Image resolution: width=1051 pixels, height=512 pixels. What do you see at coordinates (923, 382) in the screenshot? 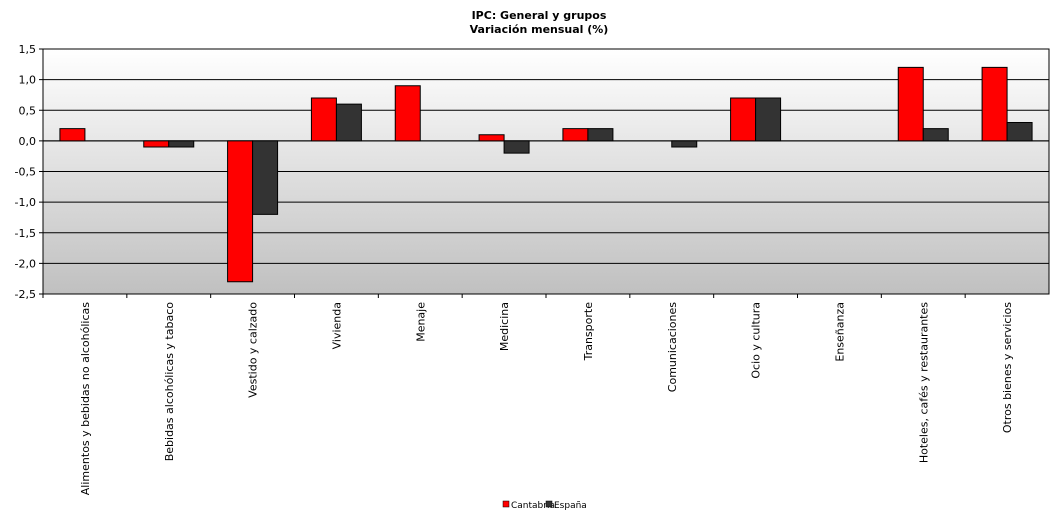
I see `category-label: Hoteles, cafés y restaurantes` at bounding box center [923, 382].